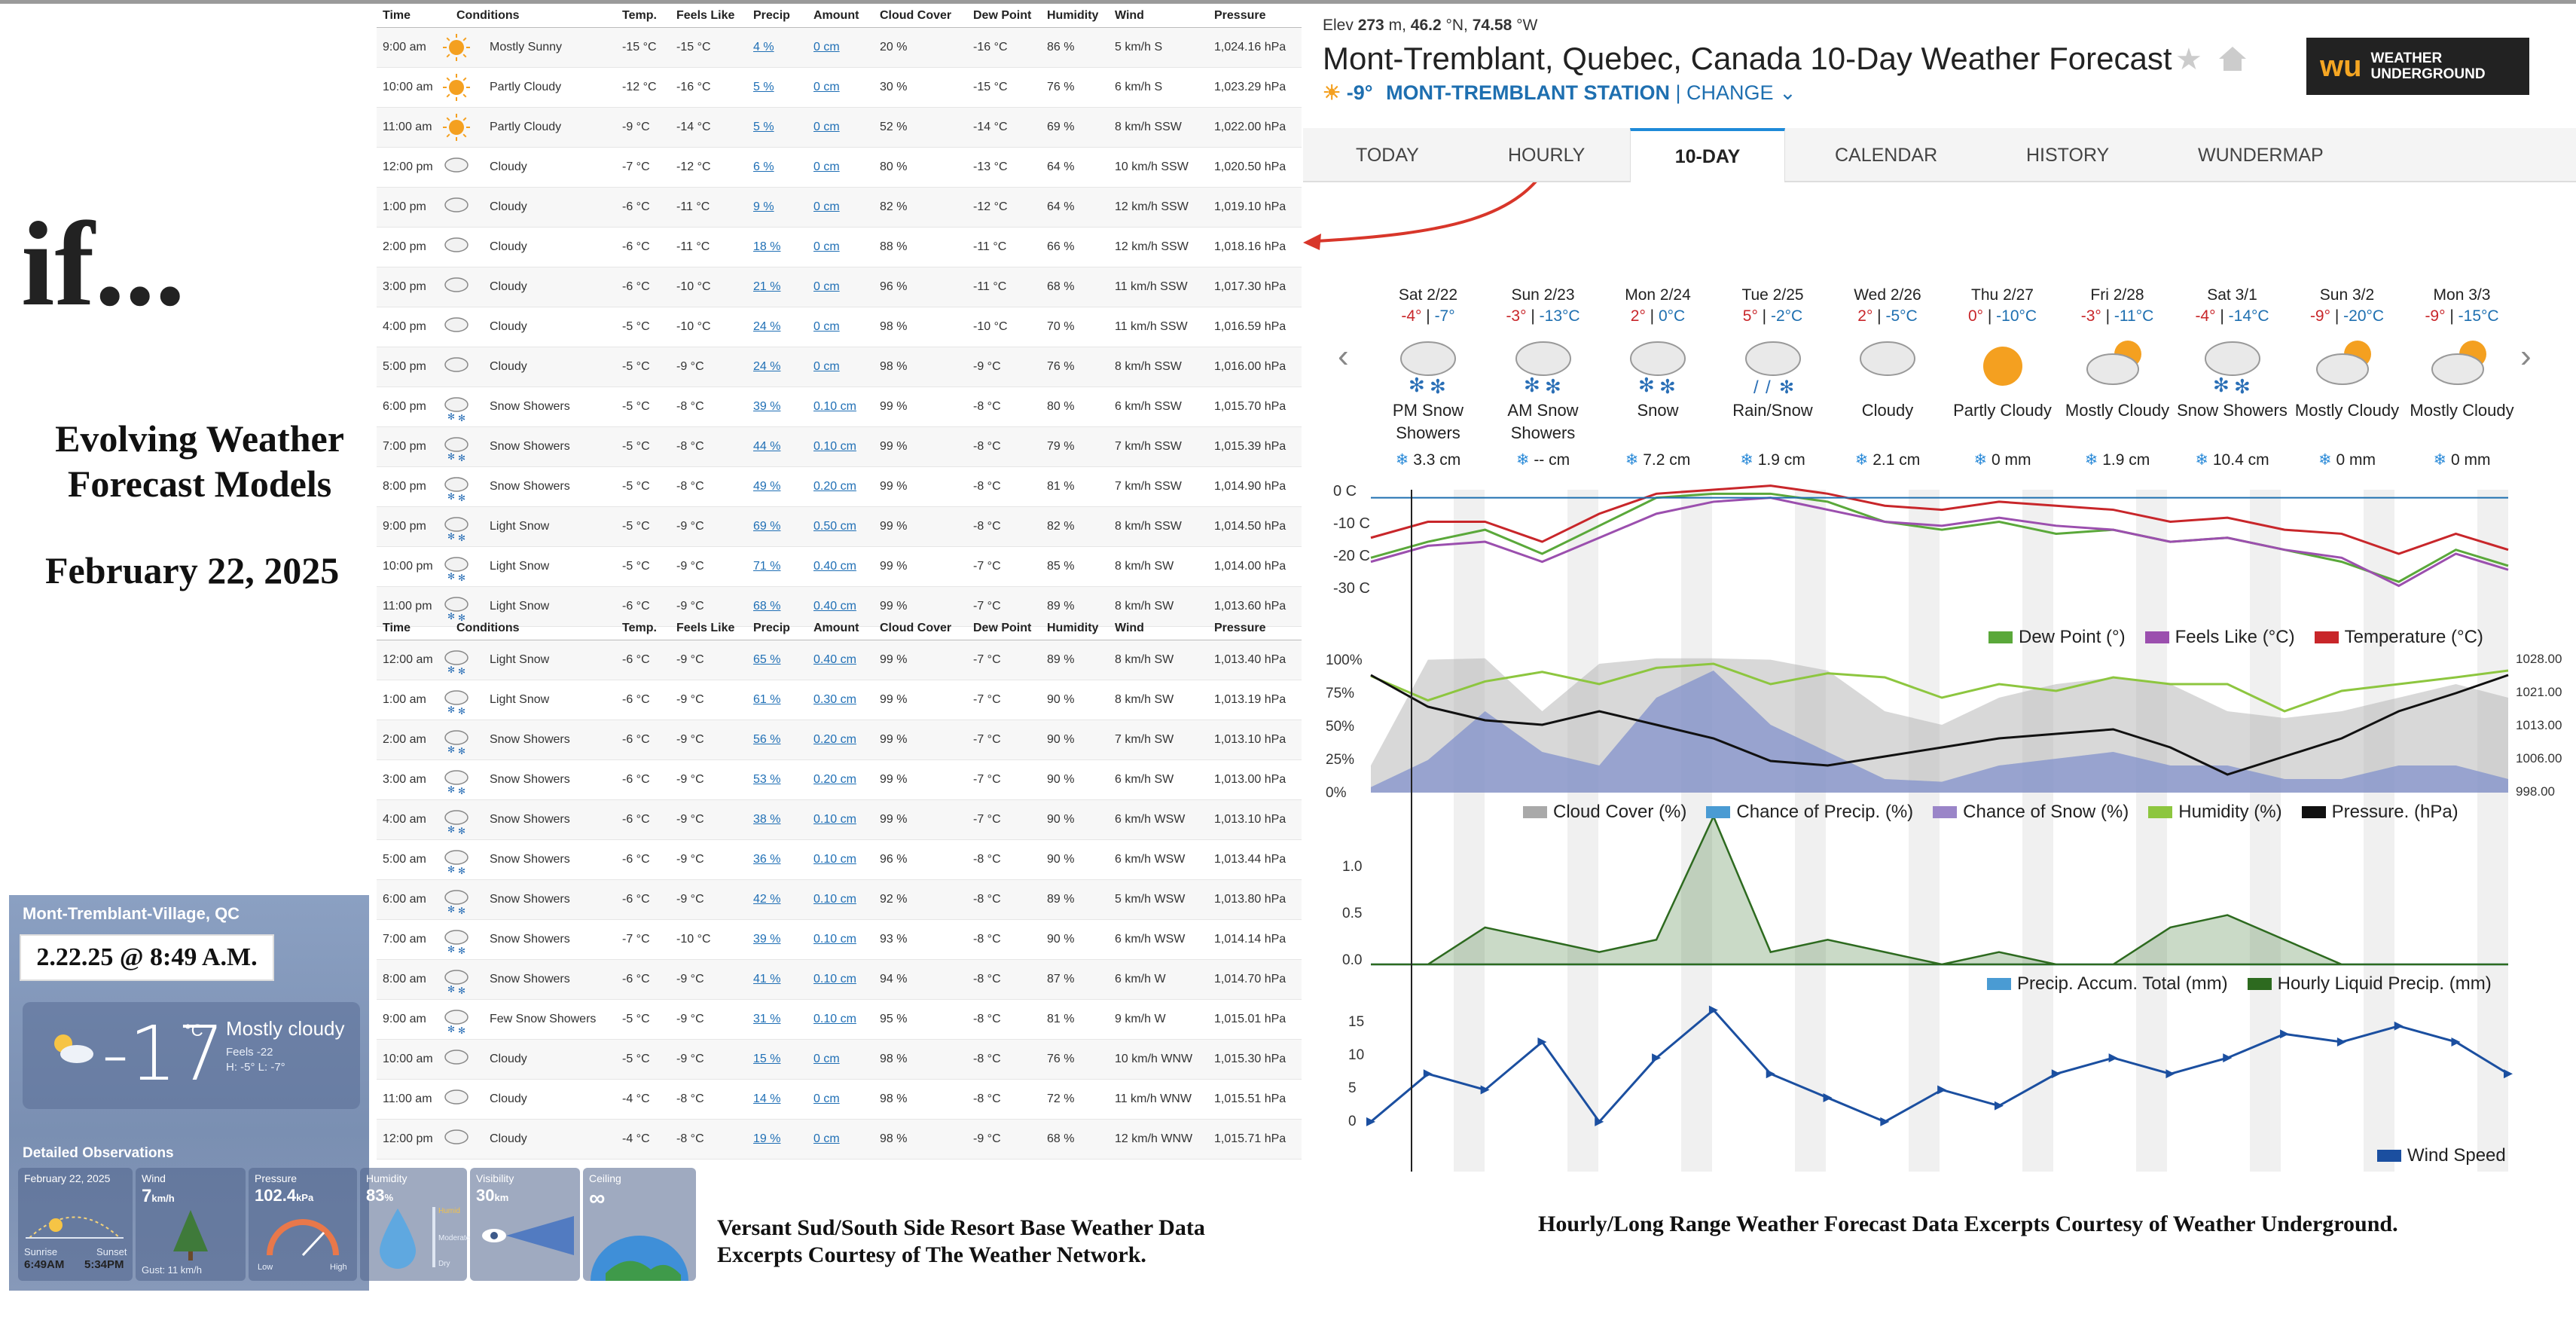  Describe the element at coordinates (2189, 60) in the screenshot. I see `star-icon: ★` at that location.